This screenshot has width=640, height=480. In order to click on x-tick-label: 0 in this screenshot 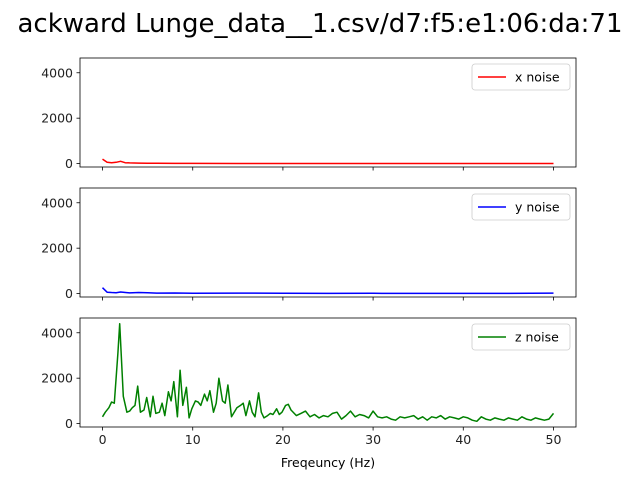, I will do `click(103, 439)`.